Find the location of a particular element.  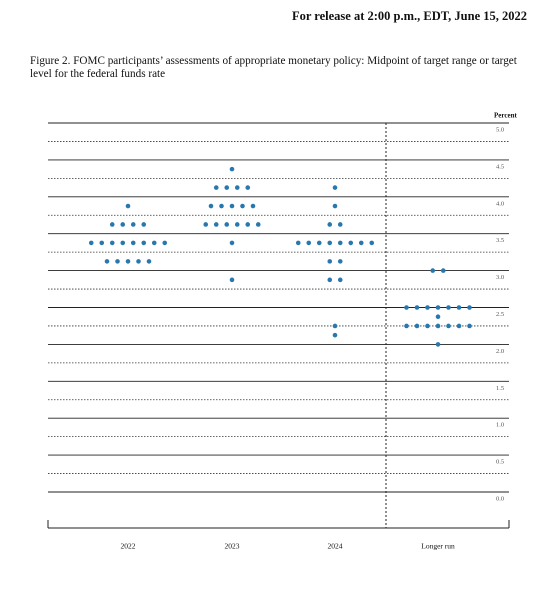

y-tick-label: 2.0 is located at coordinates (500, 351).